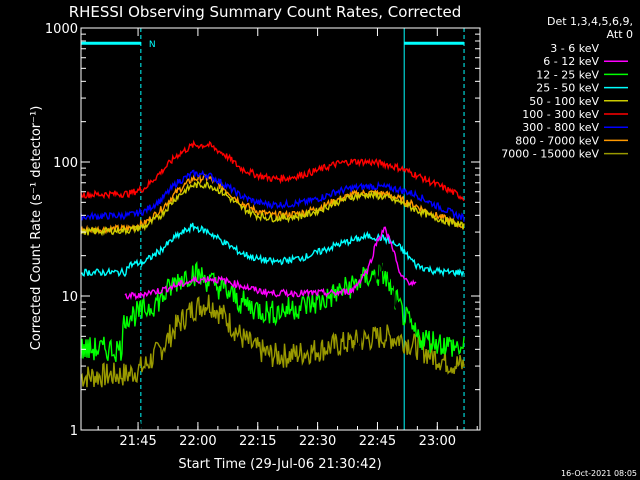 This screenshot has height=480, width=640. I want to click on legend-label: 6 - 12 keV, so click(571, 61).